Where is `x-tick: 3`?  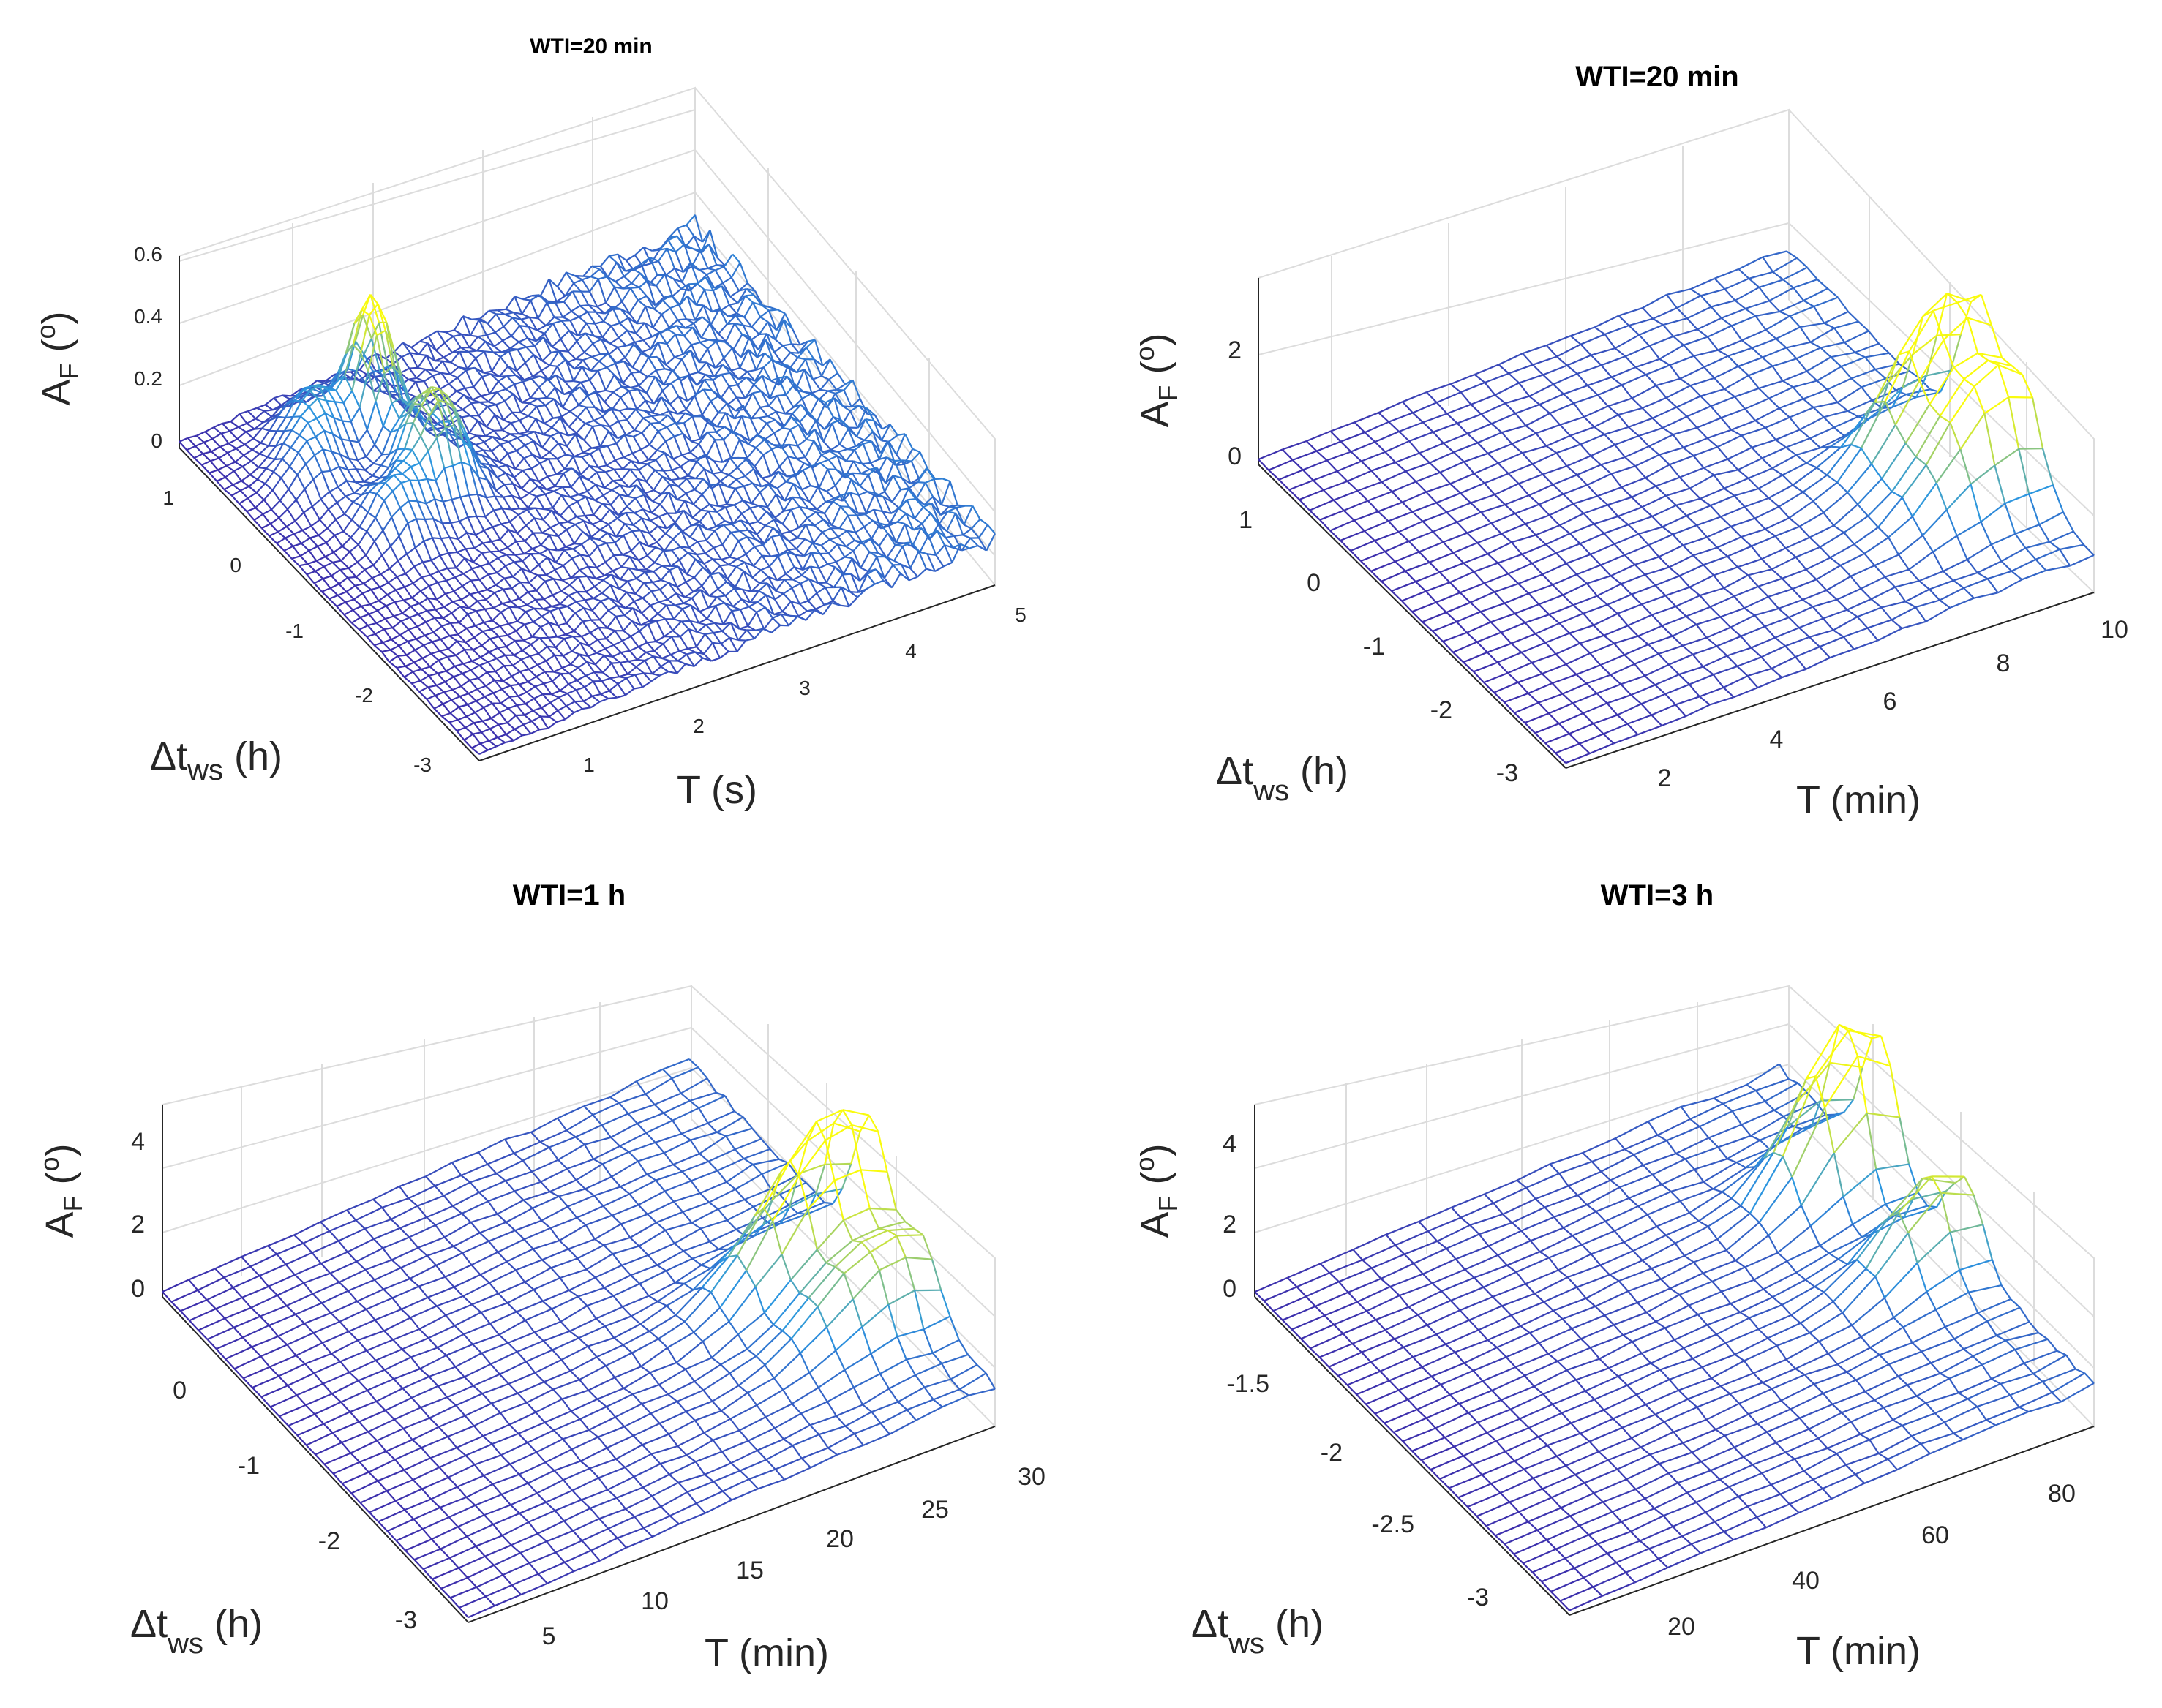
x-tick: 3 is located at coordinates (805, 688).